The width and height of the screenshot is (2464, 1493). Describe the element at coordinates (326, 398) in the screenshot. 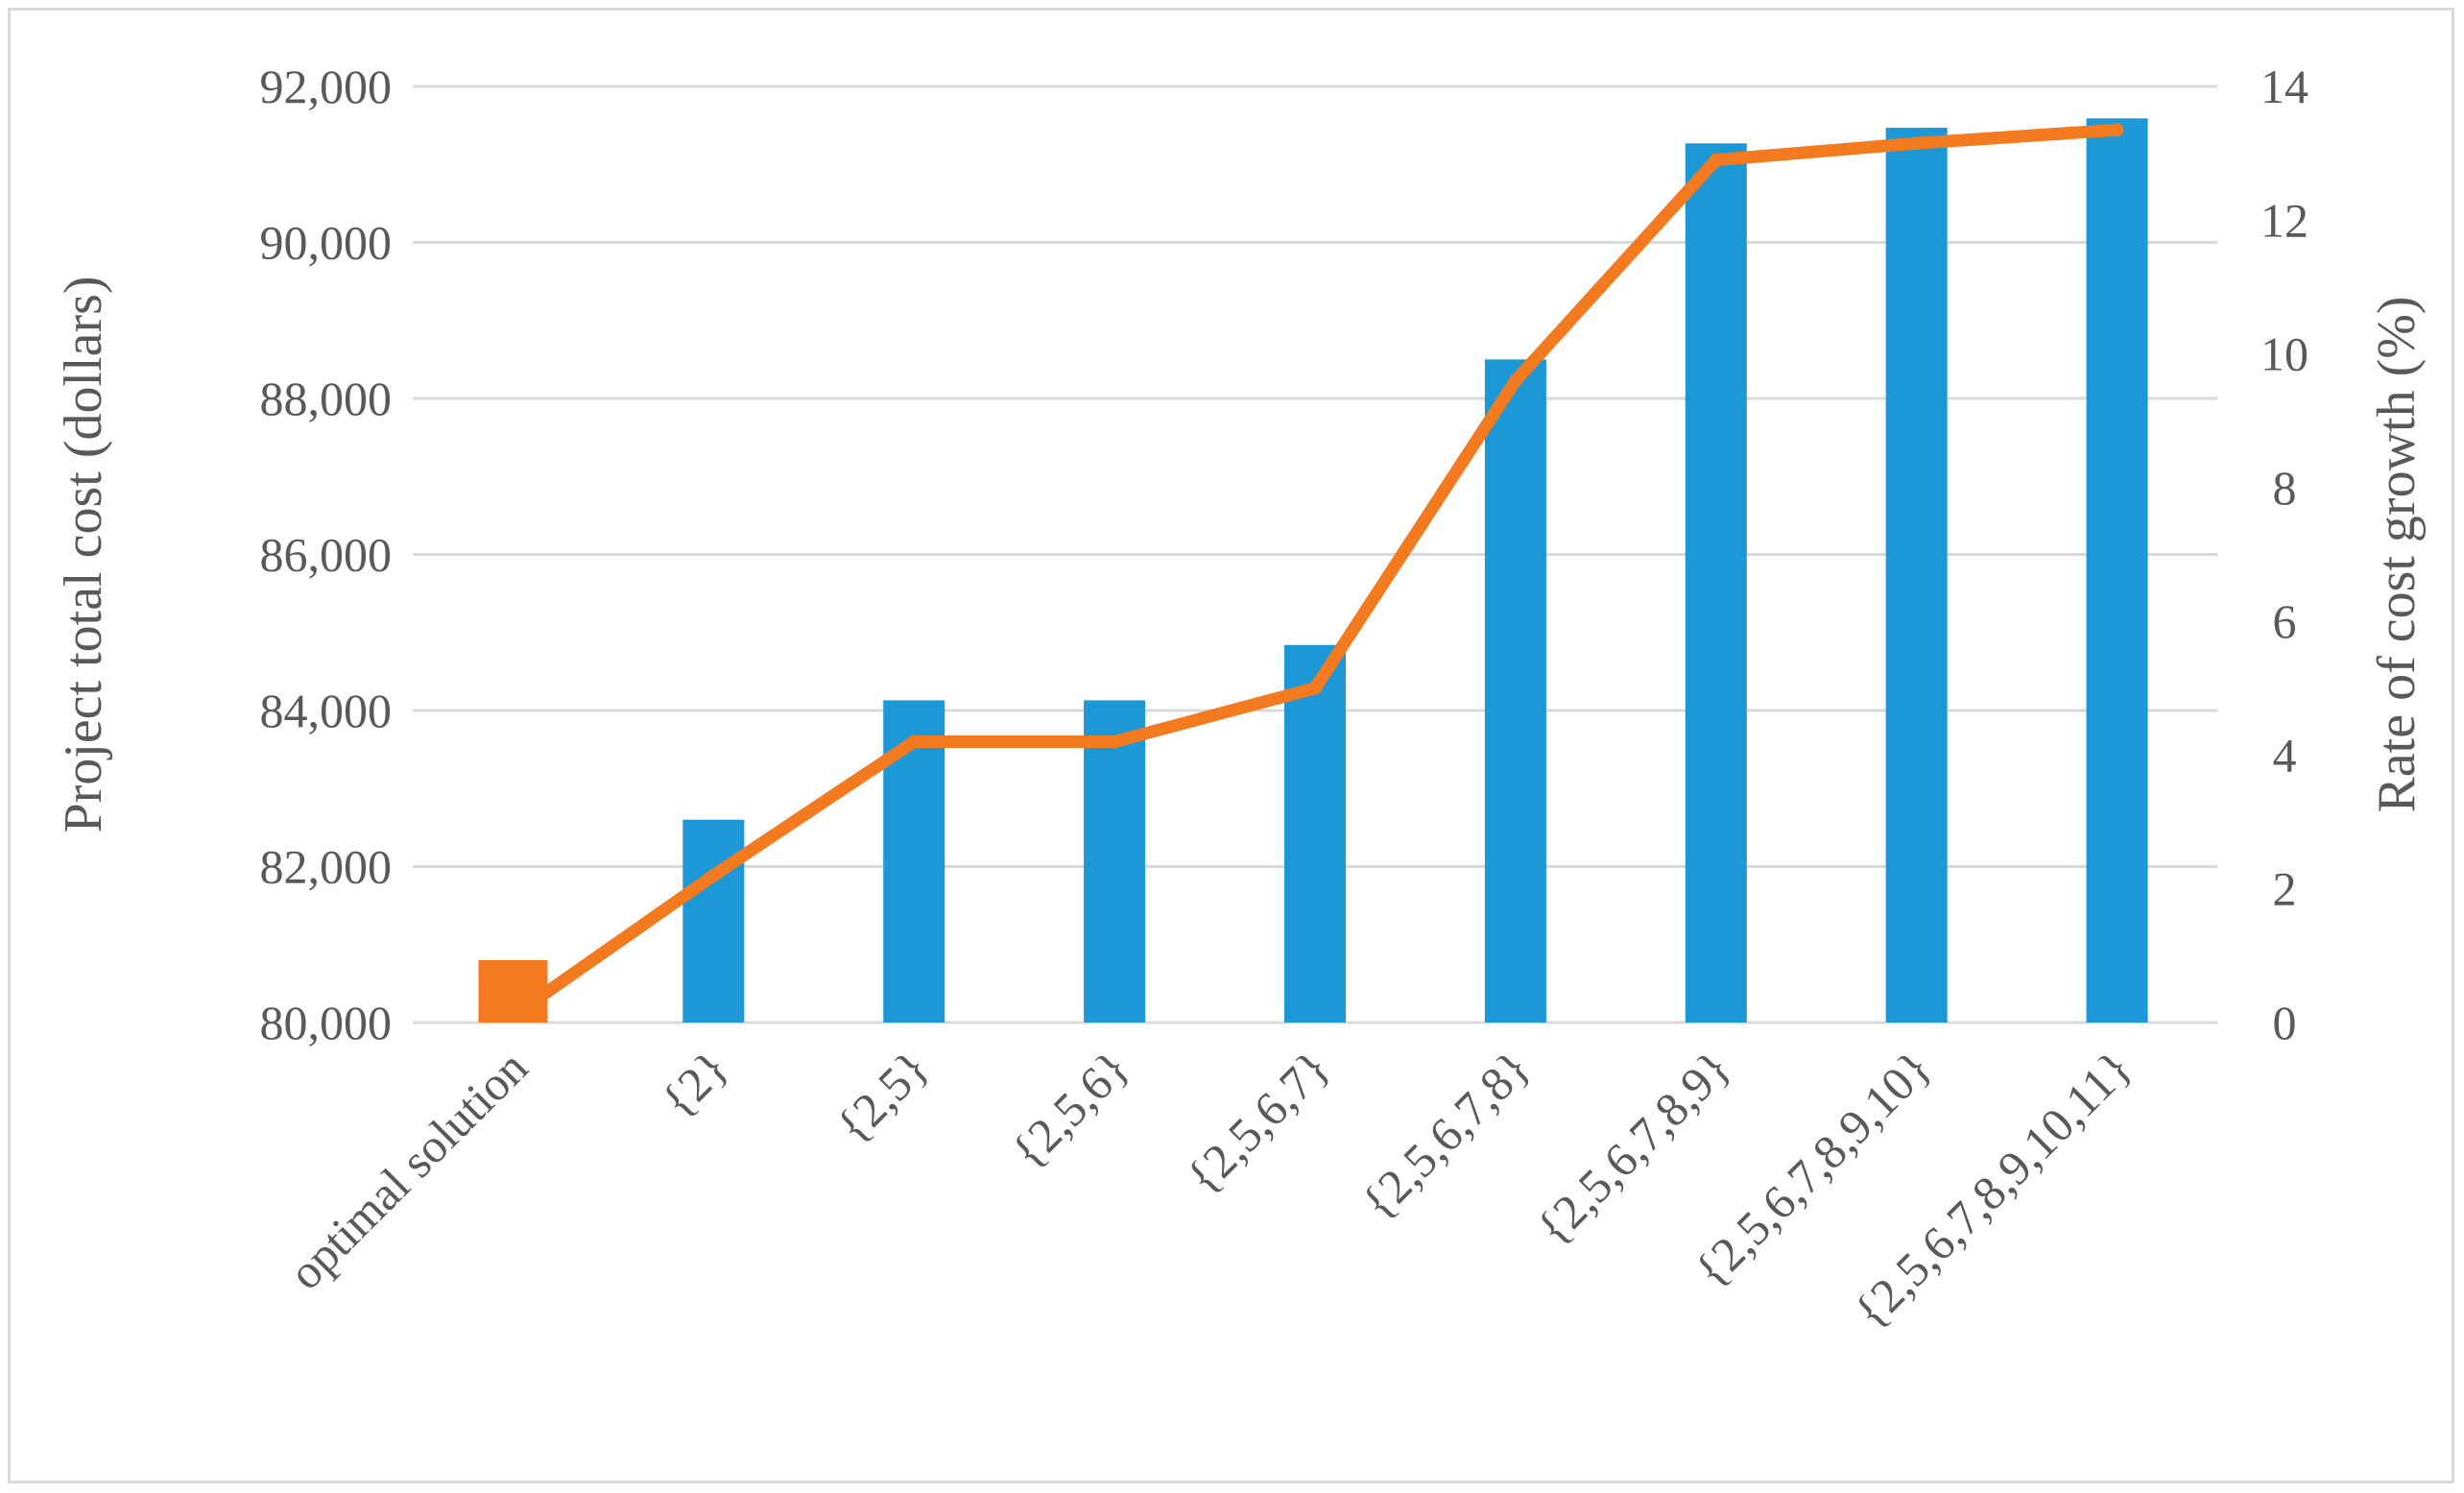

I see `left-tick-label: 88,000` at that location.